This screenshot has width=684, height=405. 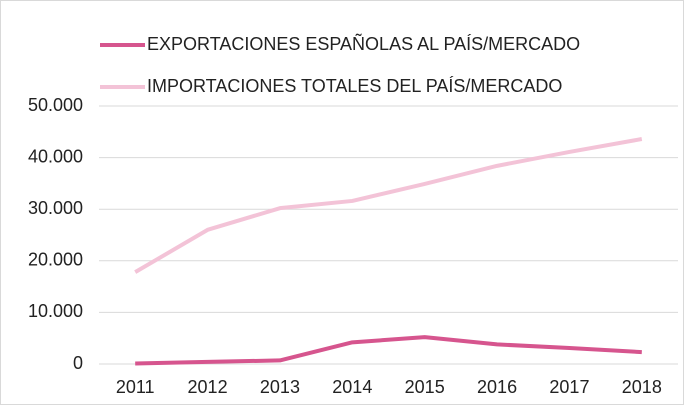 What do you see at coordinates (642, 387) in the screenshot?
I see `x-tick-label: 2018` at bounding box center [642, 387].